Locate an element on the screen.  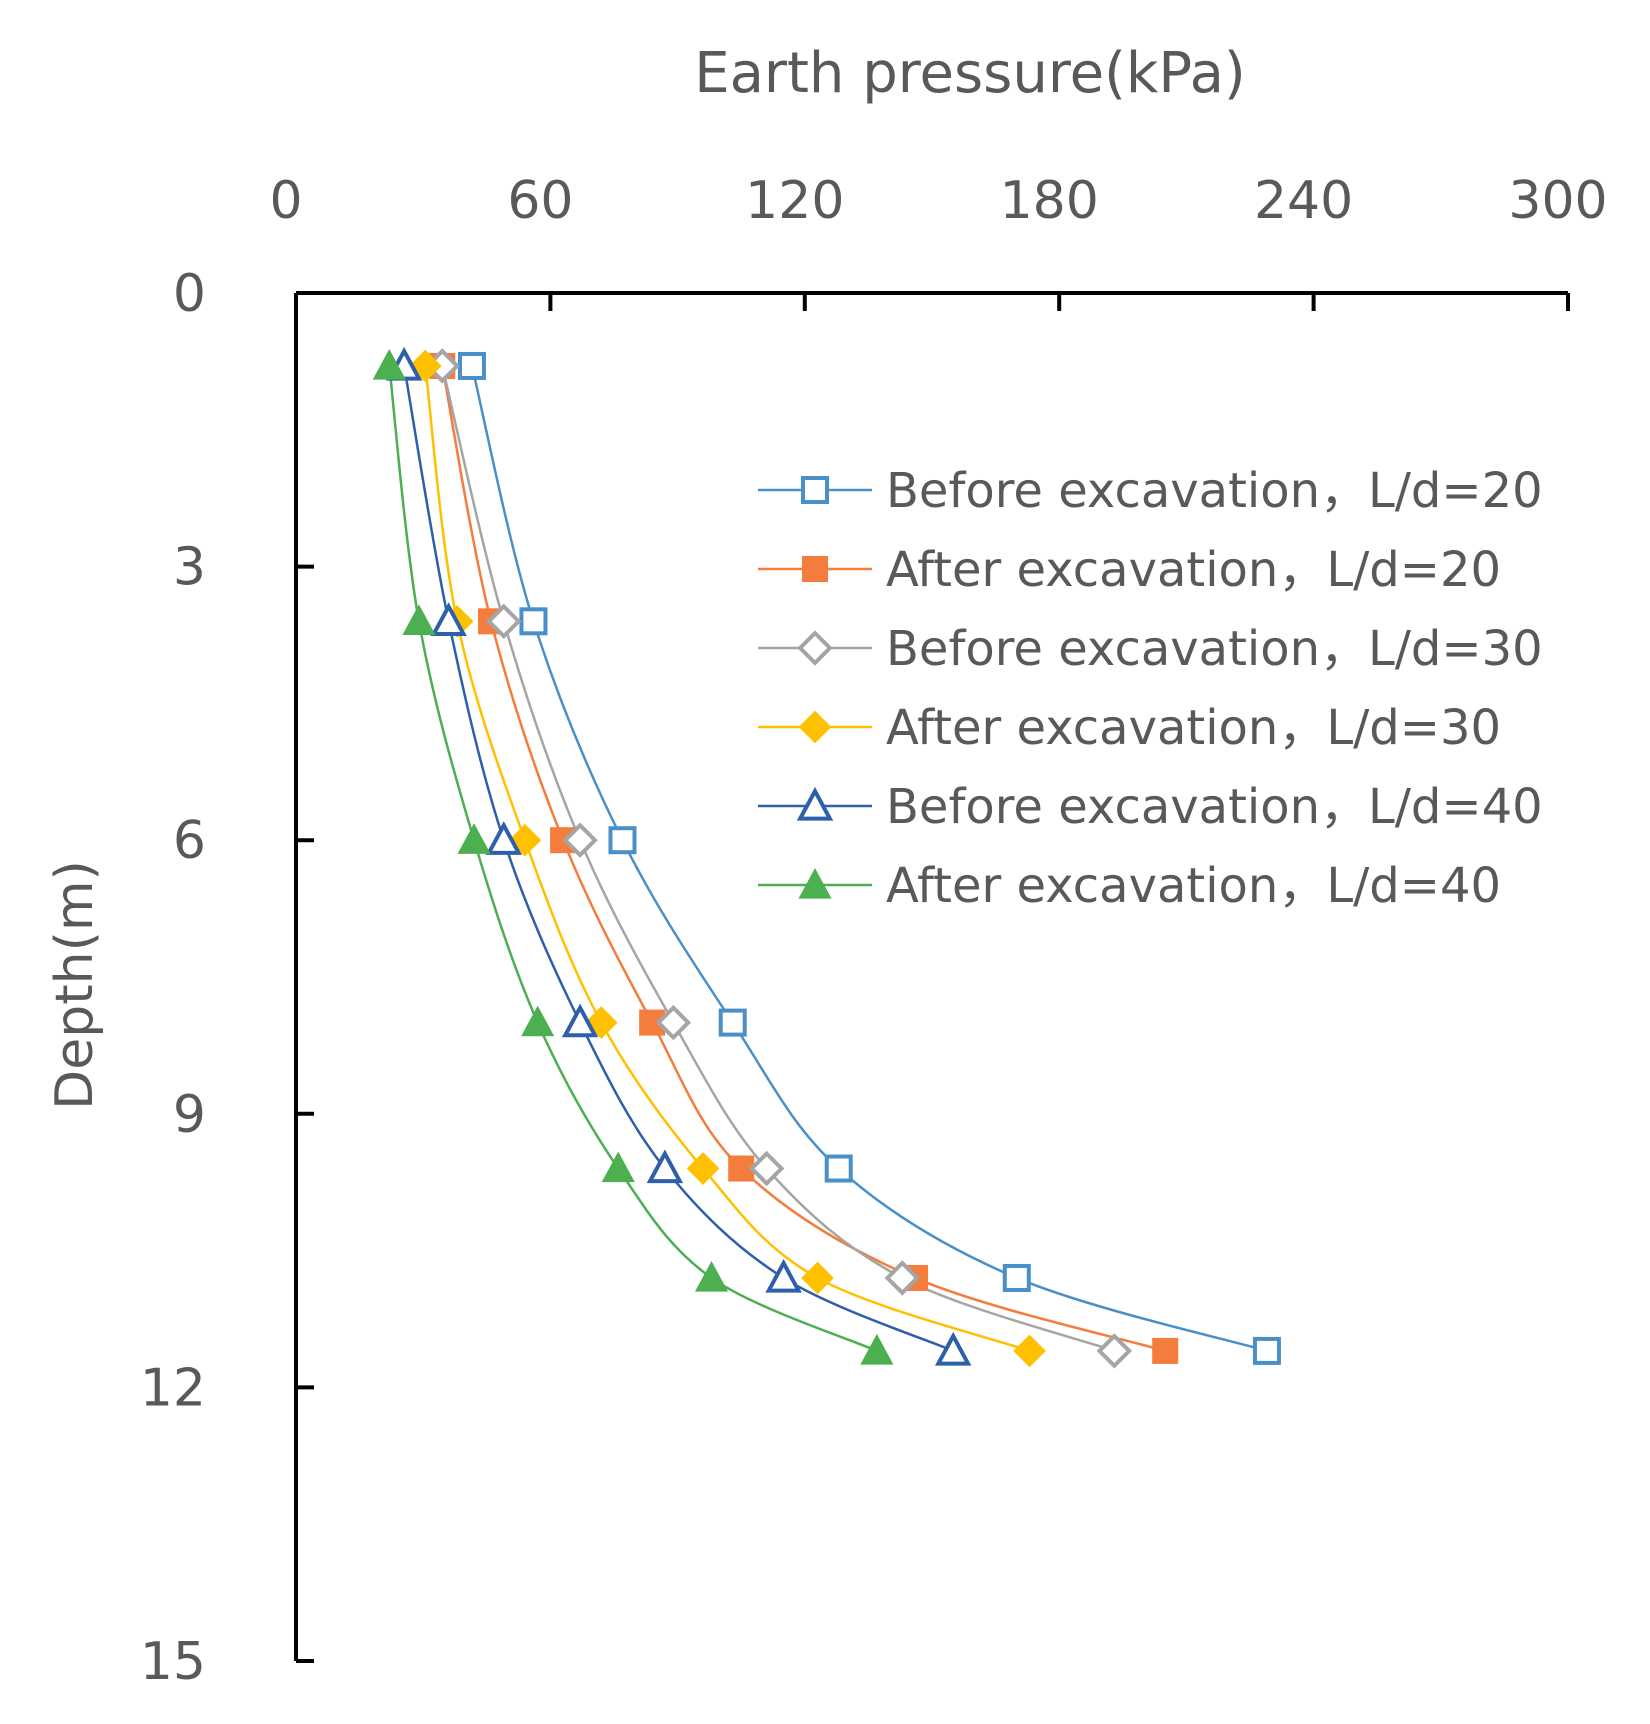
legend-item: Before excavation，L/d=40 is located at coordinates (1150, 807).